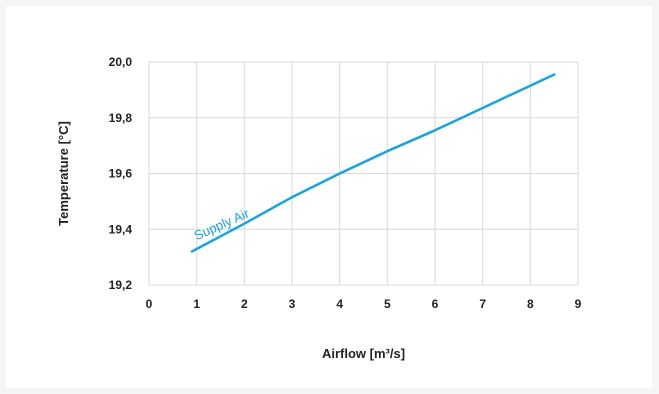  What do you see at coordinates (387, 304) in the screenshot?
I see `x-tick-label: 5` at bounding box center [387, 304].